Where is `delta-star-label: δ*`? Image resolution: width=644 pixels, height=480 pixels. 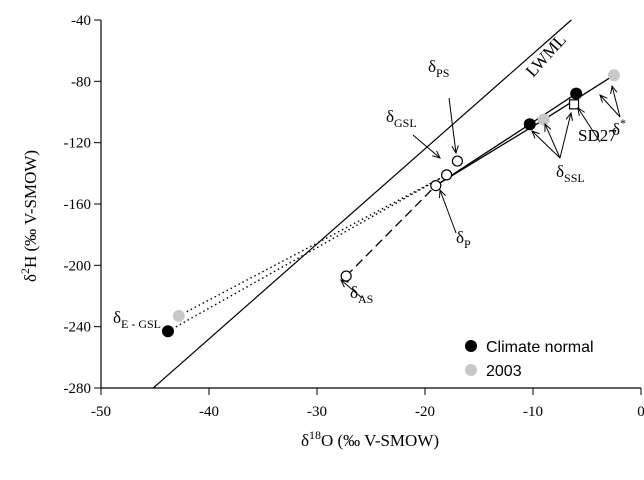 delta-star-label: δ* is located at coordinates (619, 127).